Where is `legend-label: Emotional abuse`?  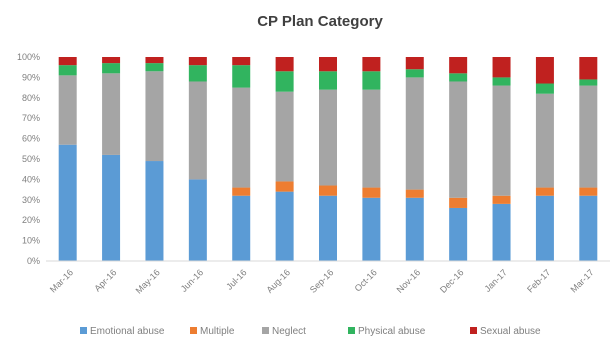
legend-label: Emotional abuse is located at coordinates (127, 331).